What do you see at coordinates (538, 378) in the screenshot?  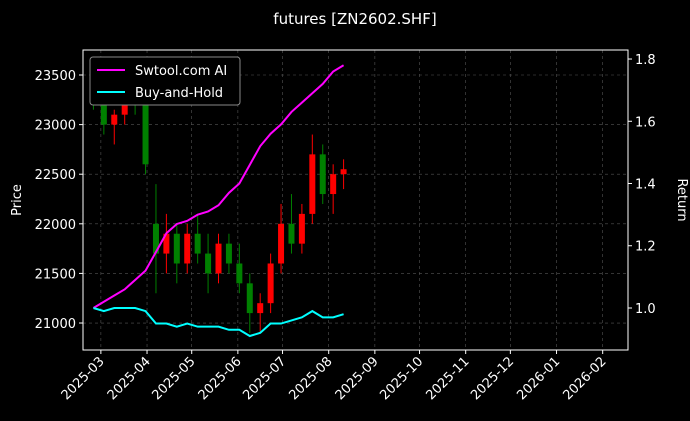 I see `x-tick-label: 2026-01` at bounding box center [538, 378].